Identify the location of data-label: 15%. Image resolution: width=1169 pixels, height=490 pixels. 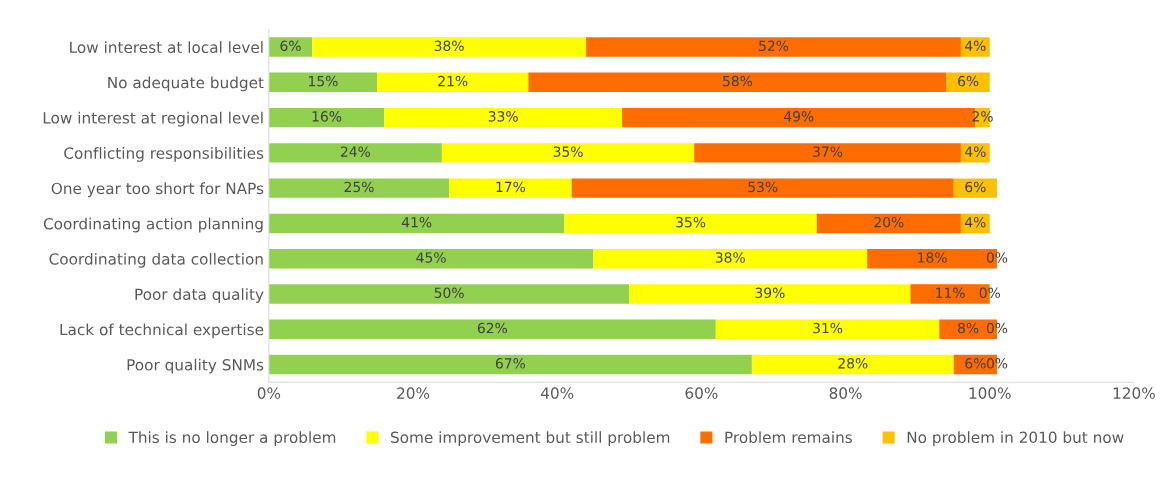
(323, 81).